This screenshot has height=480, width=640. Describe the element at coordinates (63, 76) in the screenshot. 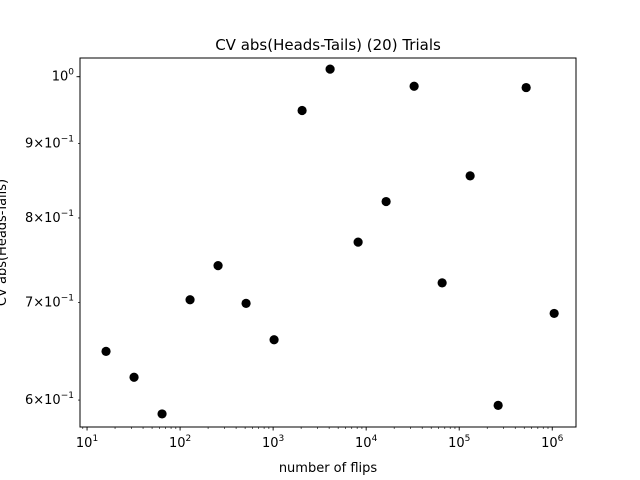

I see `y-tick-label: 100` at that location.